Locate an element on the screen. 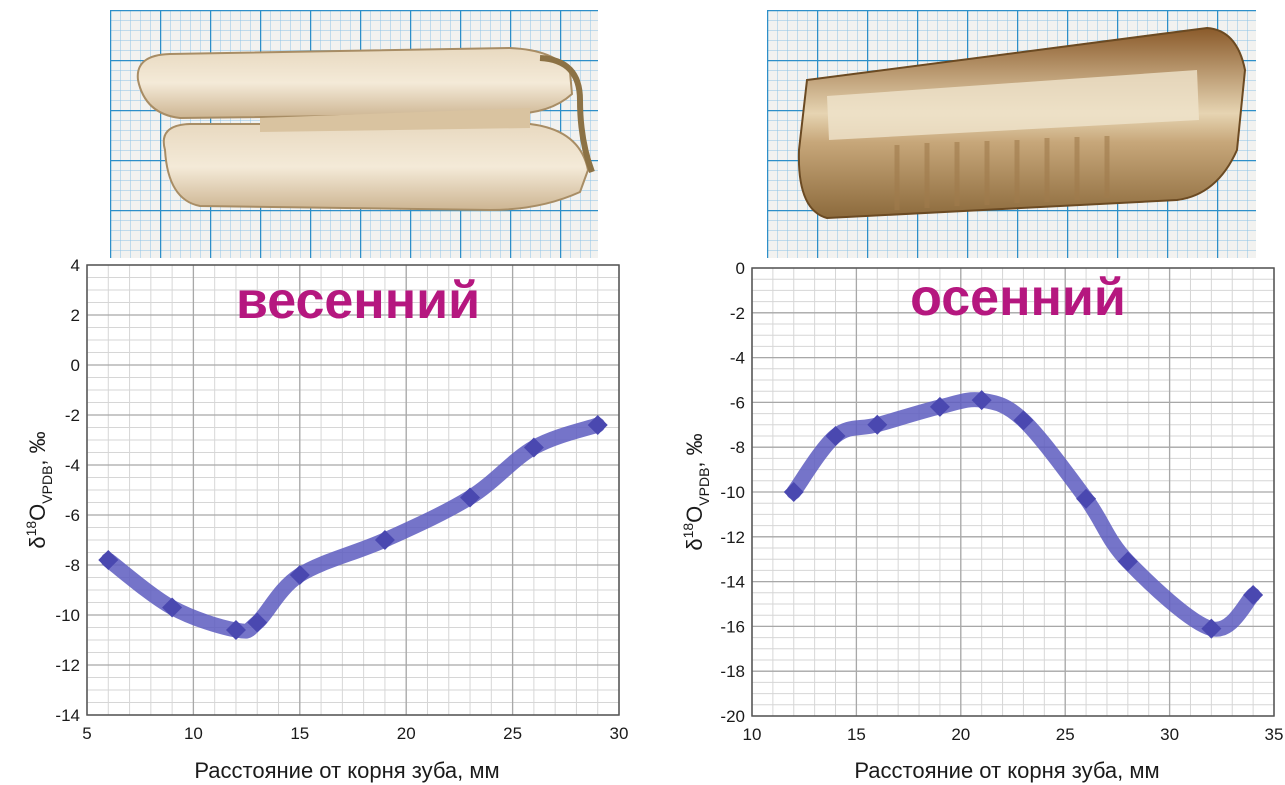  tooth-photo-spring-image is located at coordinates (354, 134).